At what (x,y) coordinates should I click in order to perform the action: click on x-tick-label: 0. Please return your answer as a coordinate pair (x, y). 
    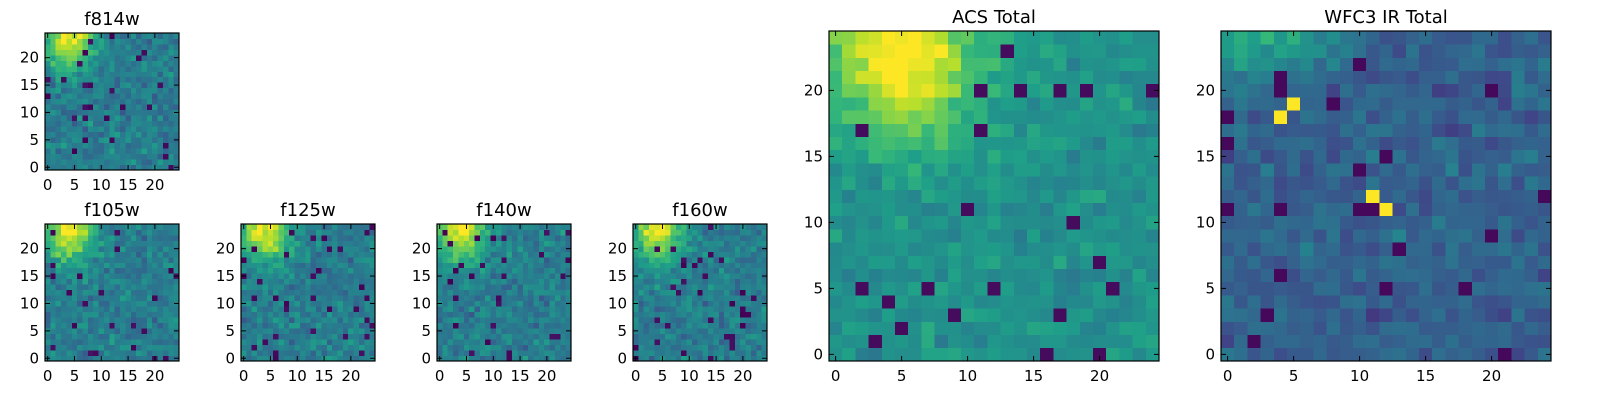
    Looking at the image, I should click on (440, 376).